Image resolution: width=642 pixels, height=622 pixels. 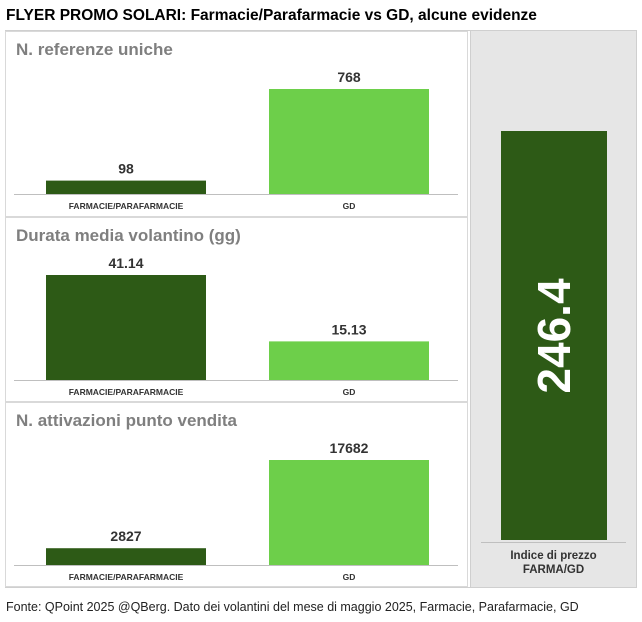 What do you see at coordinates (553, 570) in the screenshot?
I see `index-category-label-line2: FARMA/GD` at bounding box center [553, 570].